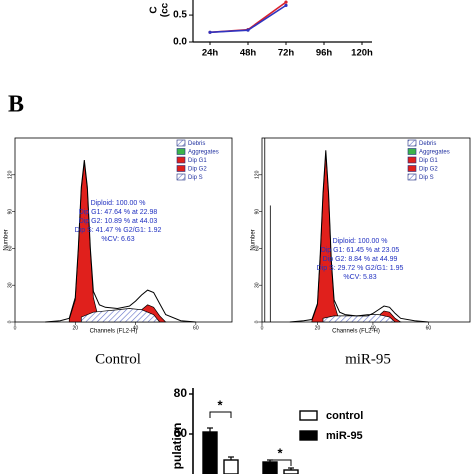  What do you see at coordinates (248, 53) in the screenshot?
I see `x-tick-label: 48h` at bounding box center [248, 53].